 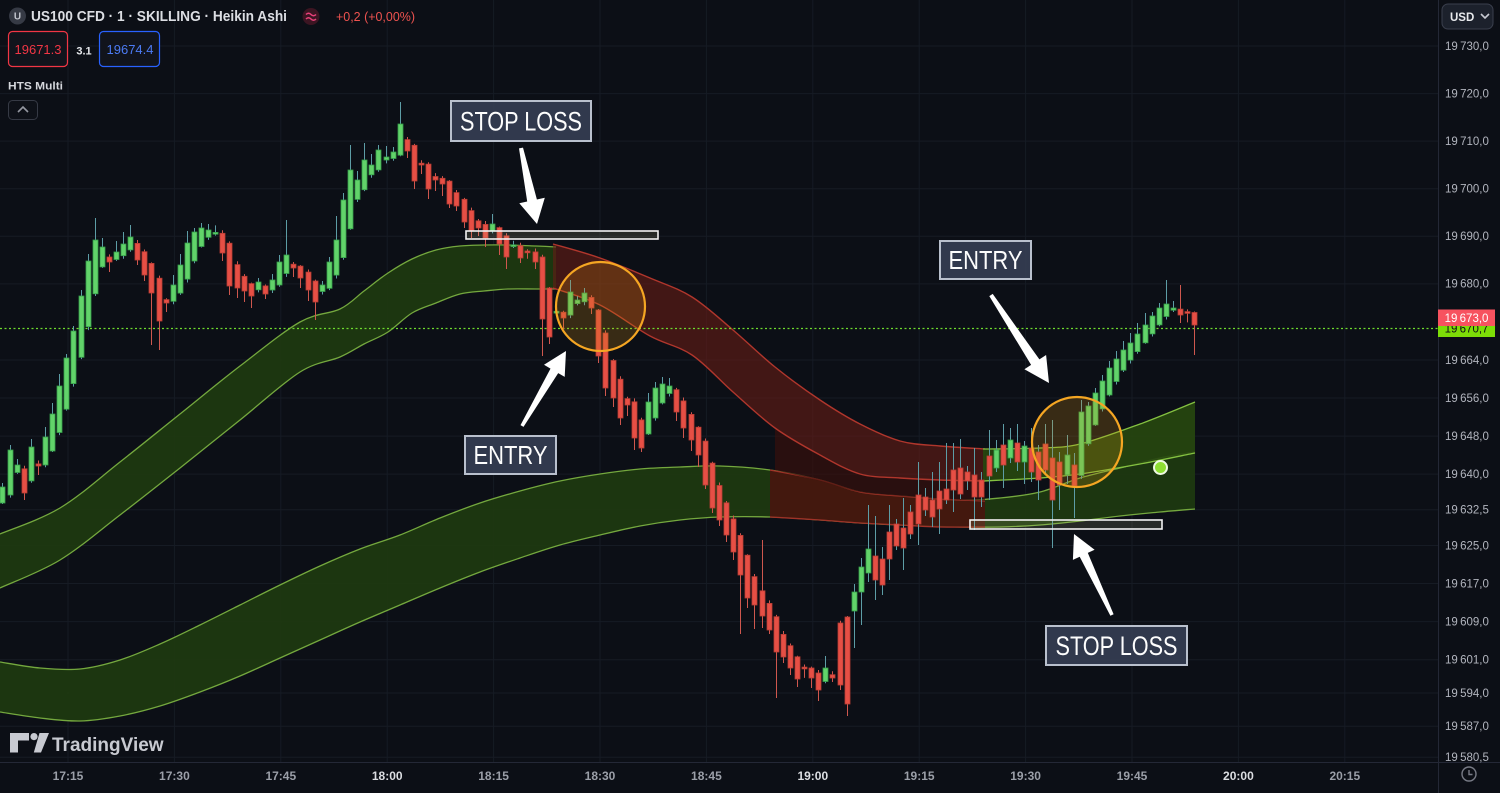 I want to click on svg-text: 17:45, so click(x=280, y=776).